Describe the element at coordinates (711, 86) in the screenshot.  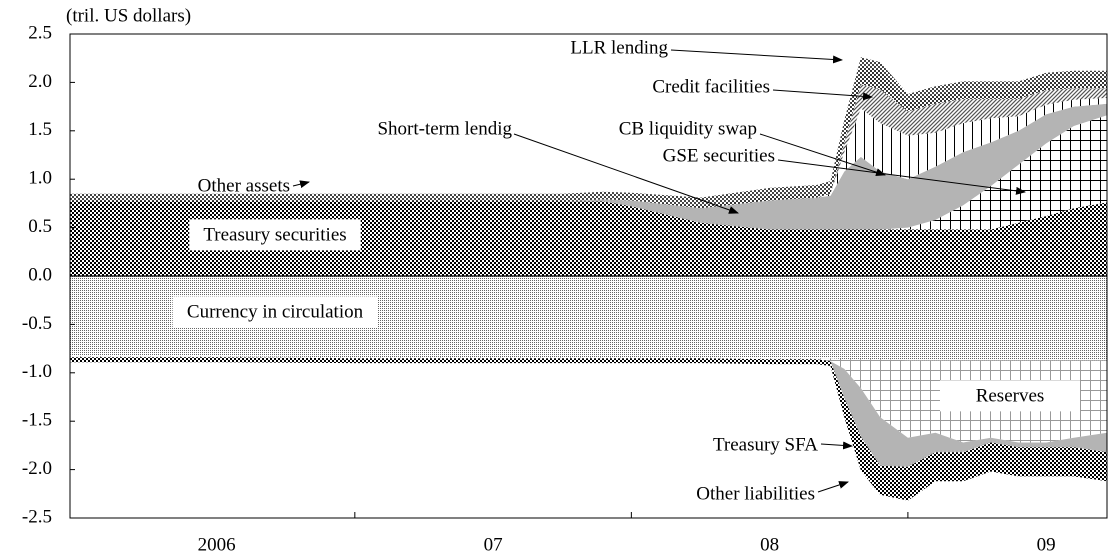
I see `series-label: Credit facilities` at that location.